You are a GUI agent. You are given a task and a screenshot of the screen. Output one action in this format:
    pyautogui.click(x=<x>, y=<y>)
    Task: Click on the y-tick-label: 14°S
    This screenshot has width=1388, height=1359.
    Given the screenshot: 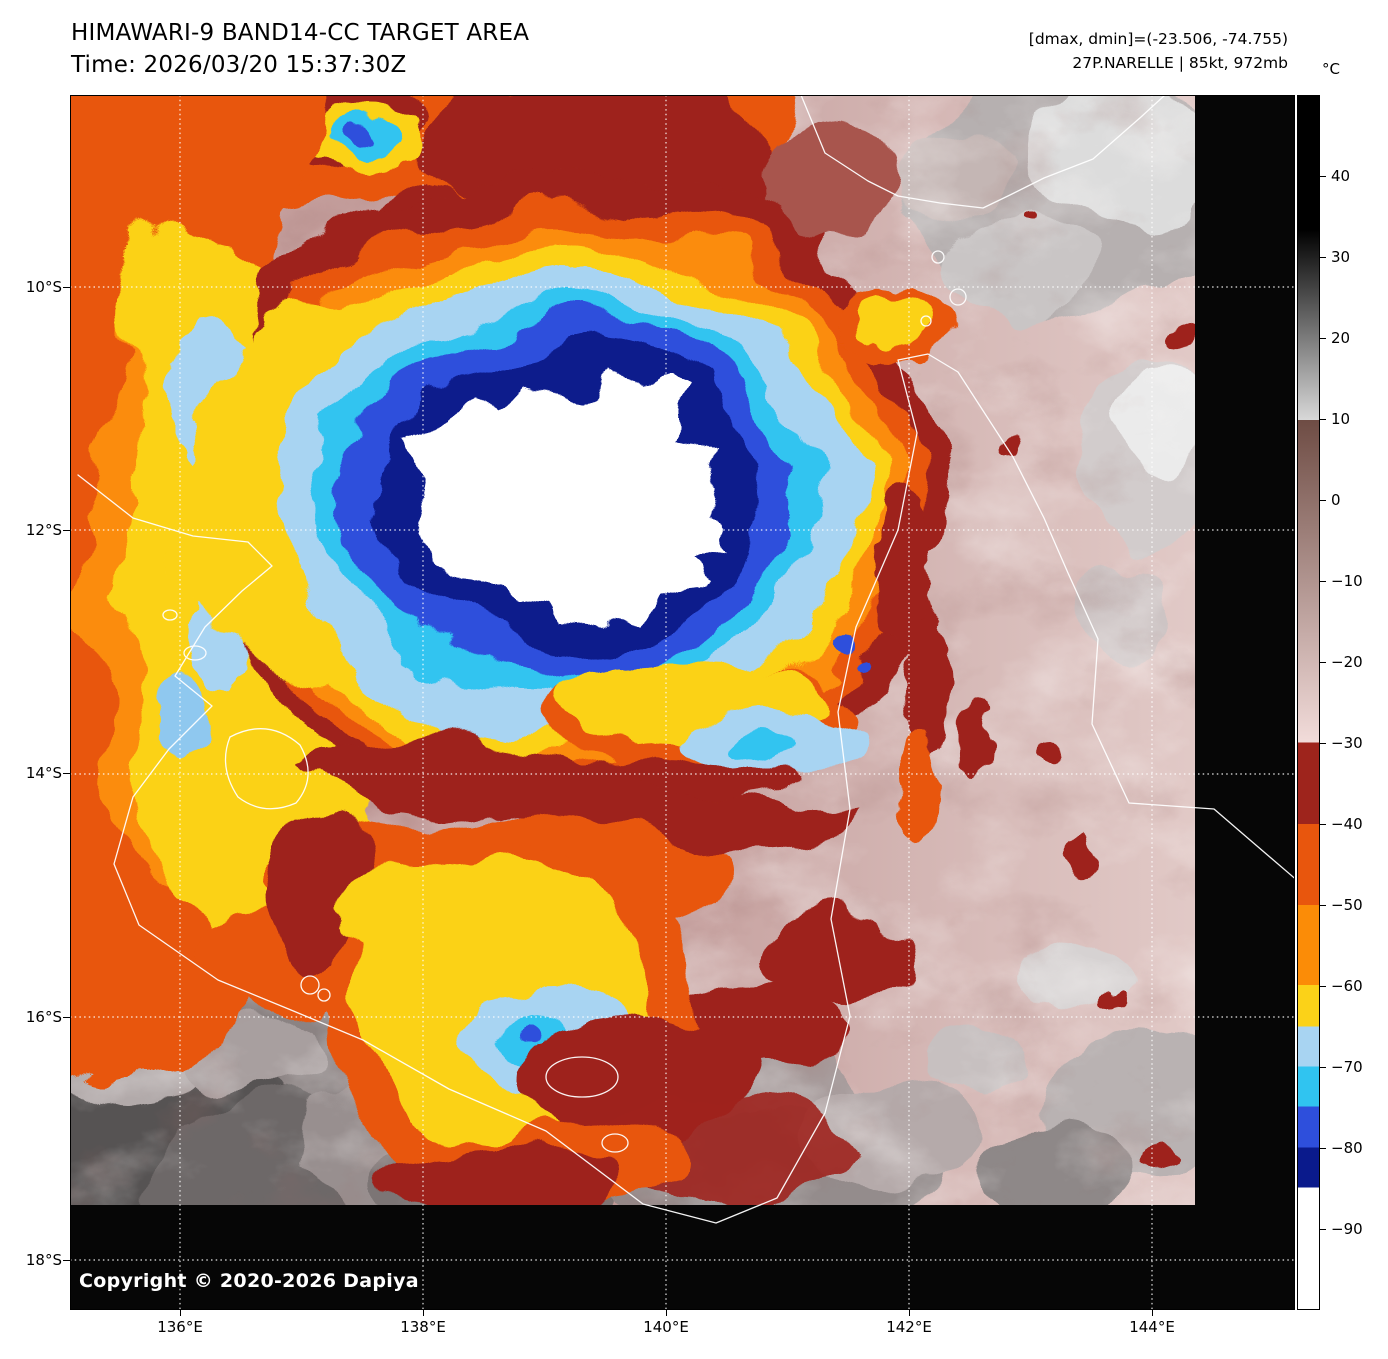 What is the action you would take?
    pyautogui.click(x=43, y=773)
    